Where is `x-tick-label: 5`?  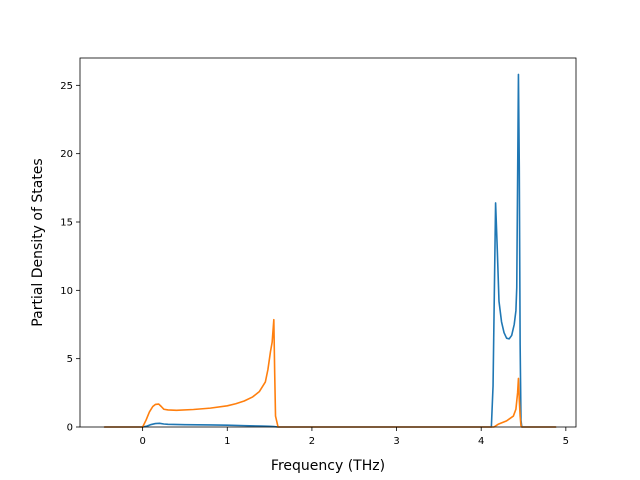
x-tick-label: 5 is located at coordinates (566, 441).